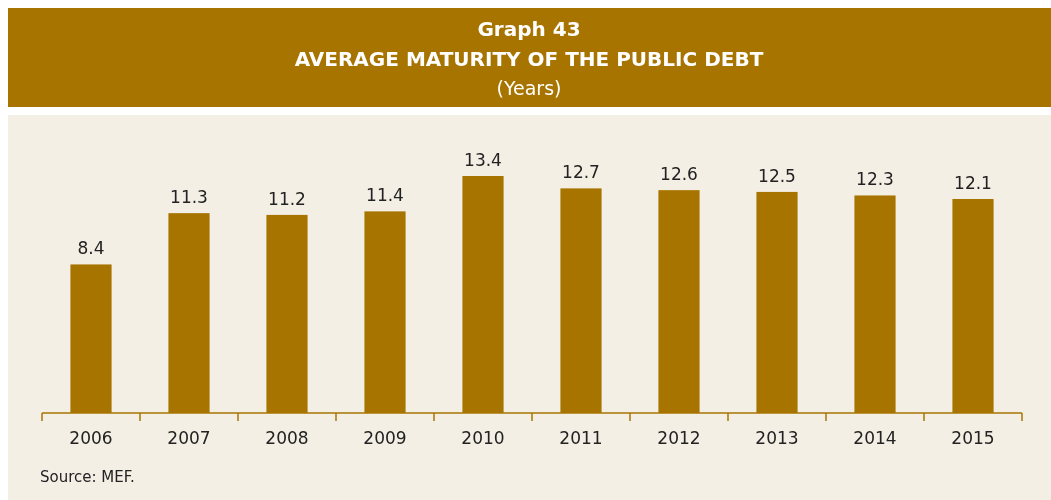 The width and height of the screenshot is (1051, 500). What do you see at coordinates (87, 477) in the screenshot?
I see `source-note: Source: MEF.` at bounding box center [87, 477].